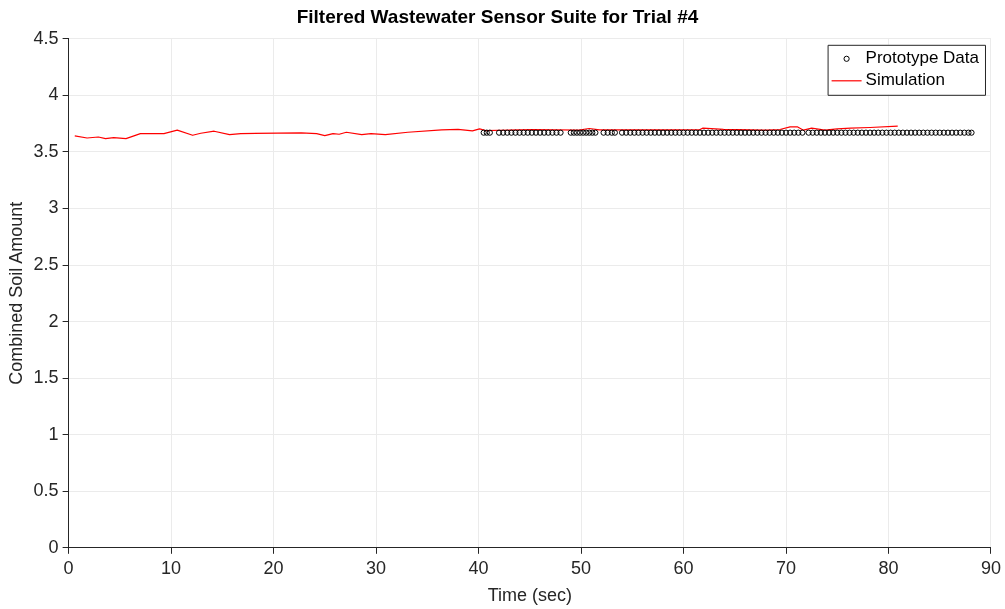 The image size is (1005, 609). What do you see at coordinates (46, 377) in the screenshot?
I see `y-tick-label: 1.5` at bounding box center [46, 377].